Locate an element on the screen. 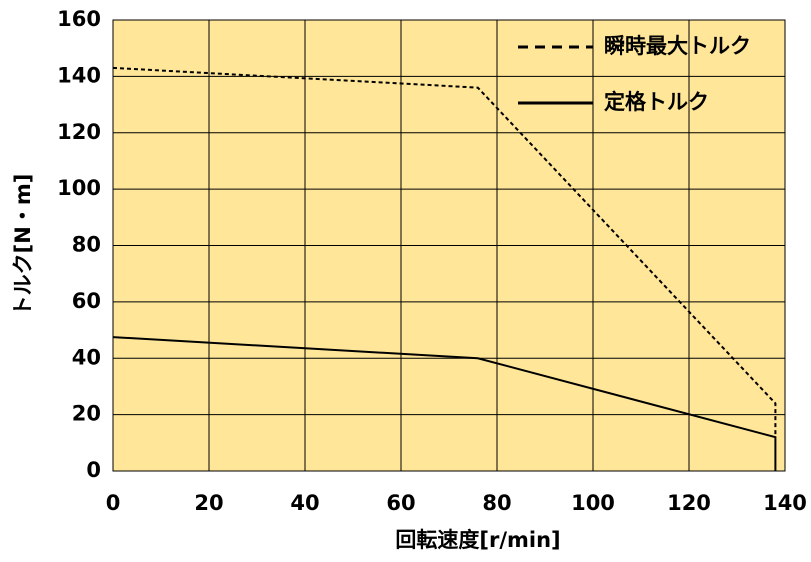 Image resolution: width=811 pixels, height=562 pixels. x-tick-label: 60 is located at coordinates (400, 503).